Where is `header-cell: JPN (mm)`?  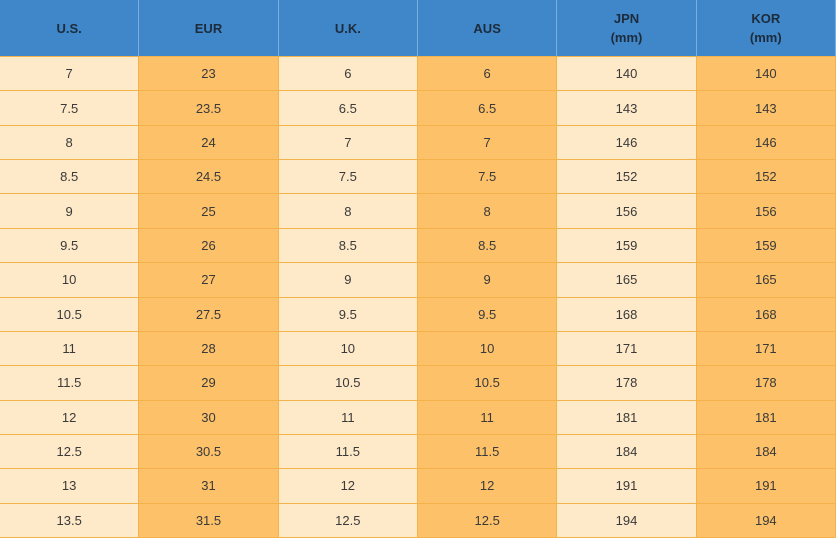
header-cell: JPN (mm) is located at coordinates (627, 28).